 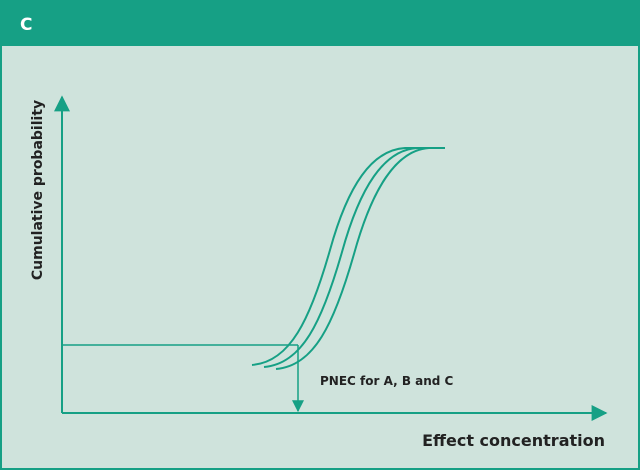 What do you see at coordinates (26, 25) in the screenshot?
I see `header-title: C` at bounding box center [26, 25].